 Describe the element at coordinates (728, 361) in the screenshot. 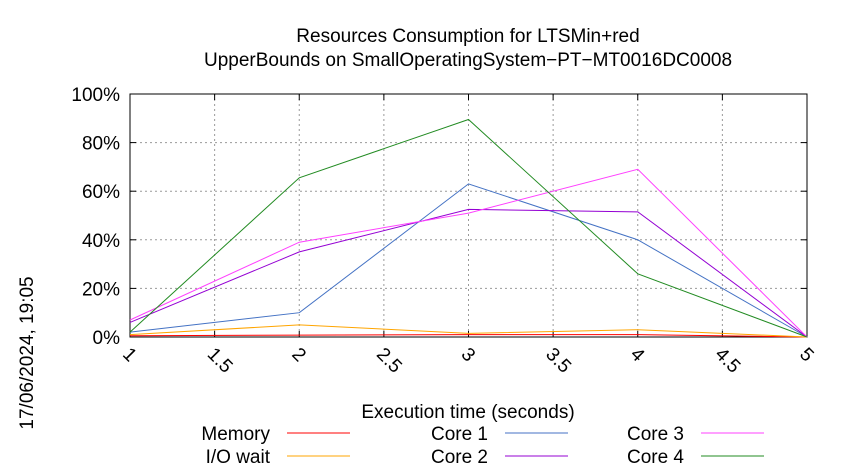

I see `x-tick-label: 4.5` at that location.